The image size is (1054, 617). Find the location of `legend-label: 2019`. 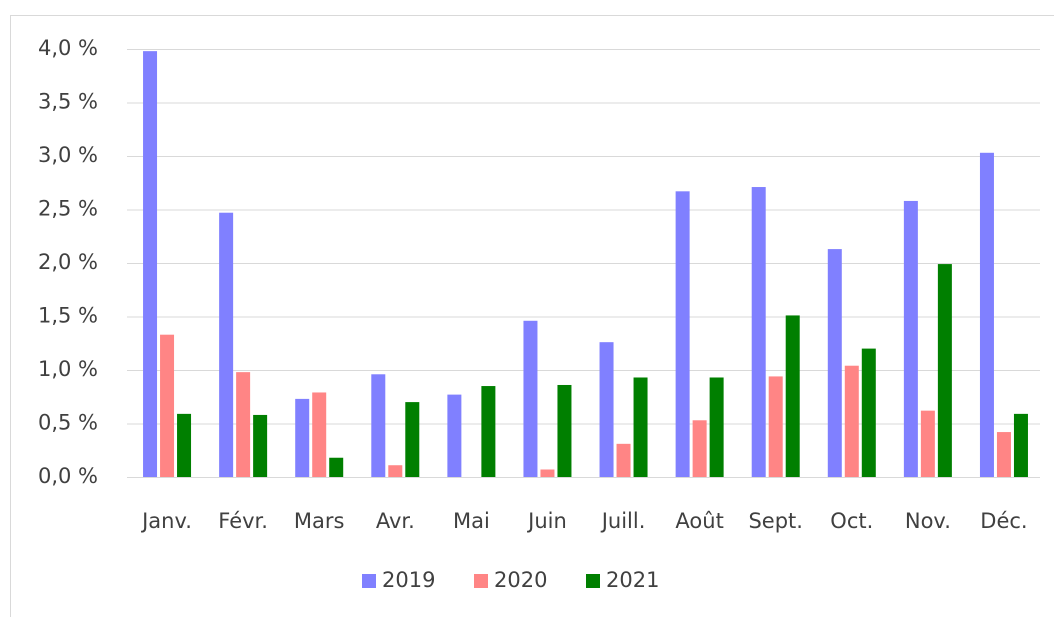

legend-label: 2019 is located at coordinates (408, 580).